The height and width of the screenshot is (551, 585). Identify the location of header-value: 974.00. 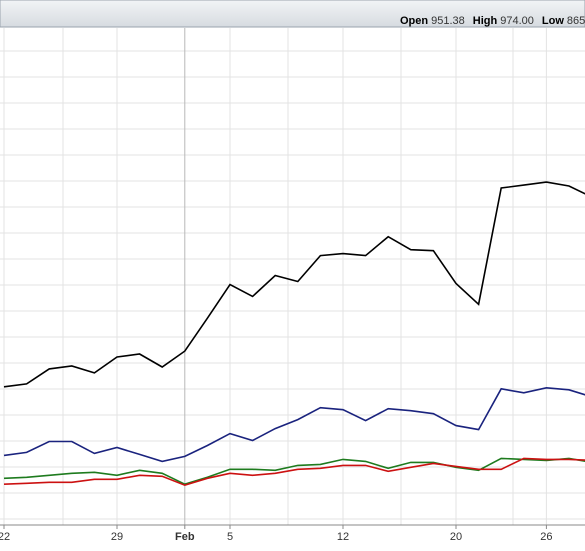
(517, 21).